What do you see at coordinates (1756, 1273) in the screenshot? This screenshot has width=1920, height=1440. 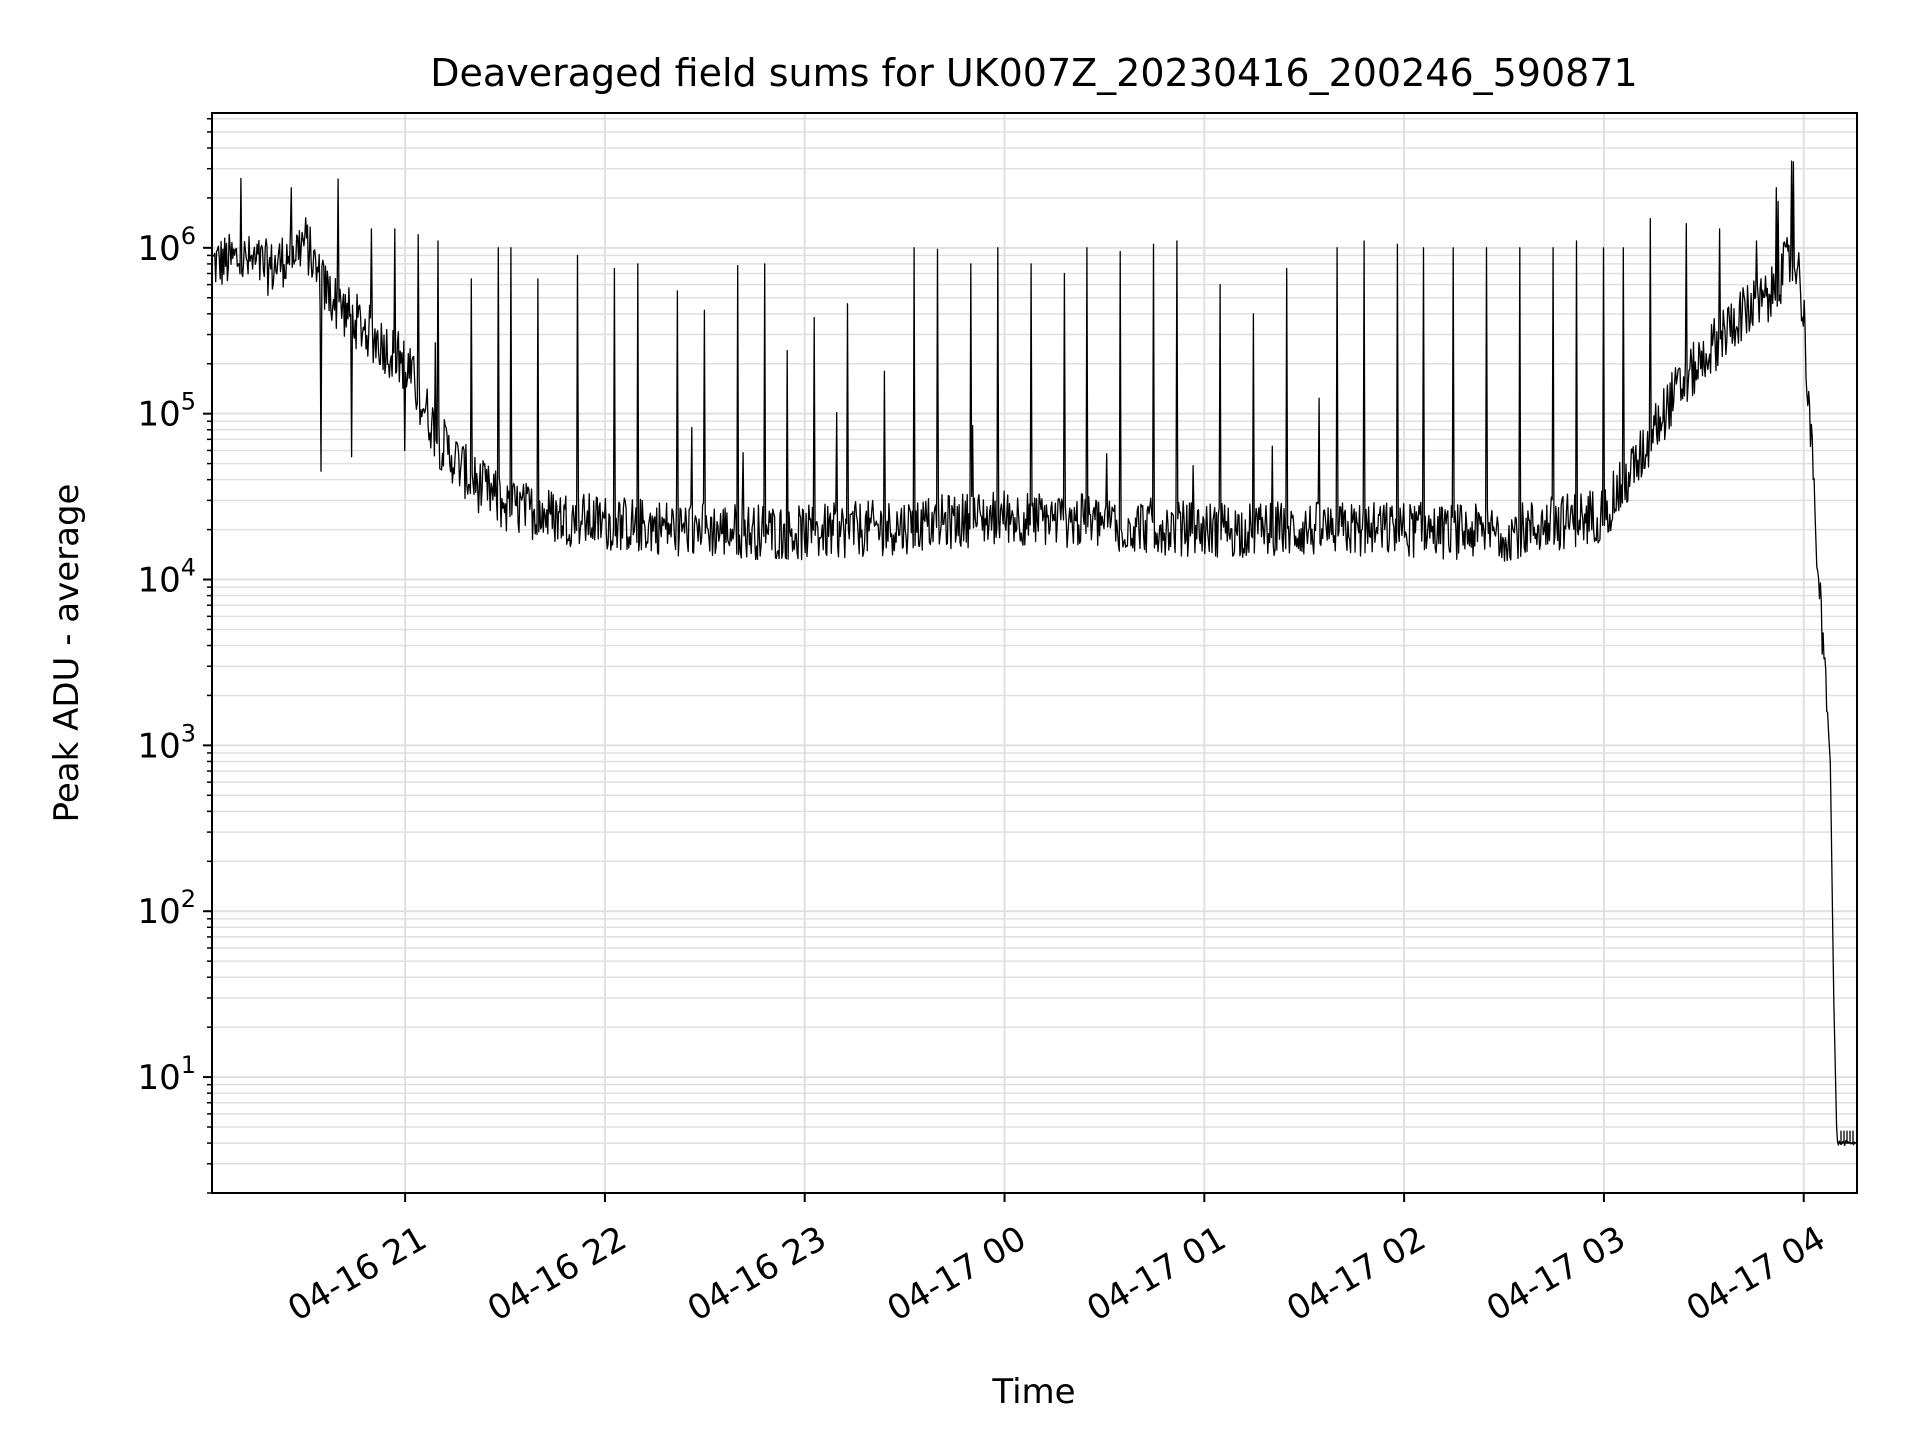 I see `x-tick-label: 04-17 04` at bounding box center [1756, 1273].